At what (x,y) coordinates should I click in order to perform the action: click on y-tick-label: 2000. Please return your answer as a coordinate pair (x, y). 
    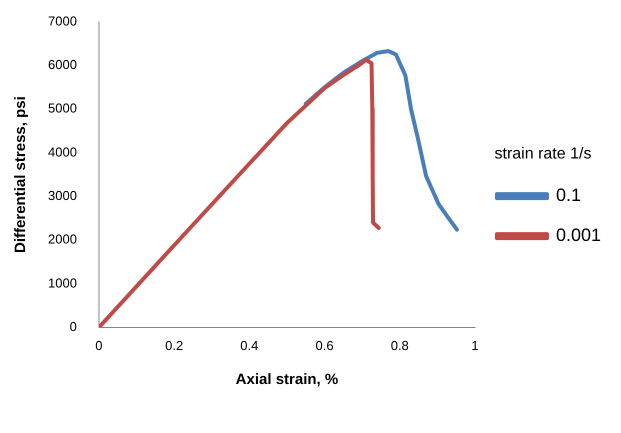
    Looking at the image, I should click on (62, 239).